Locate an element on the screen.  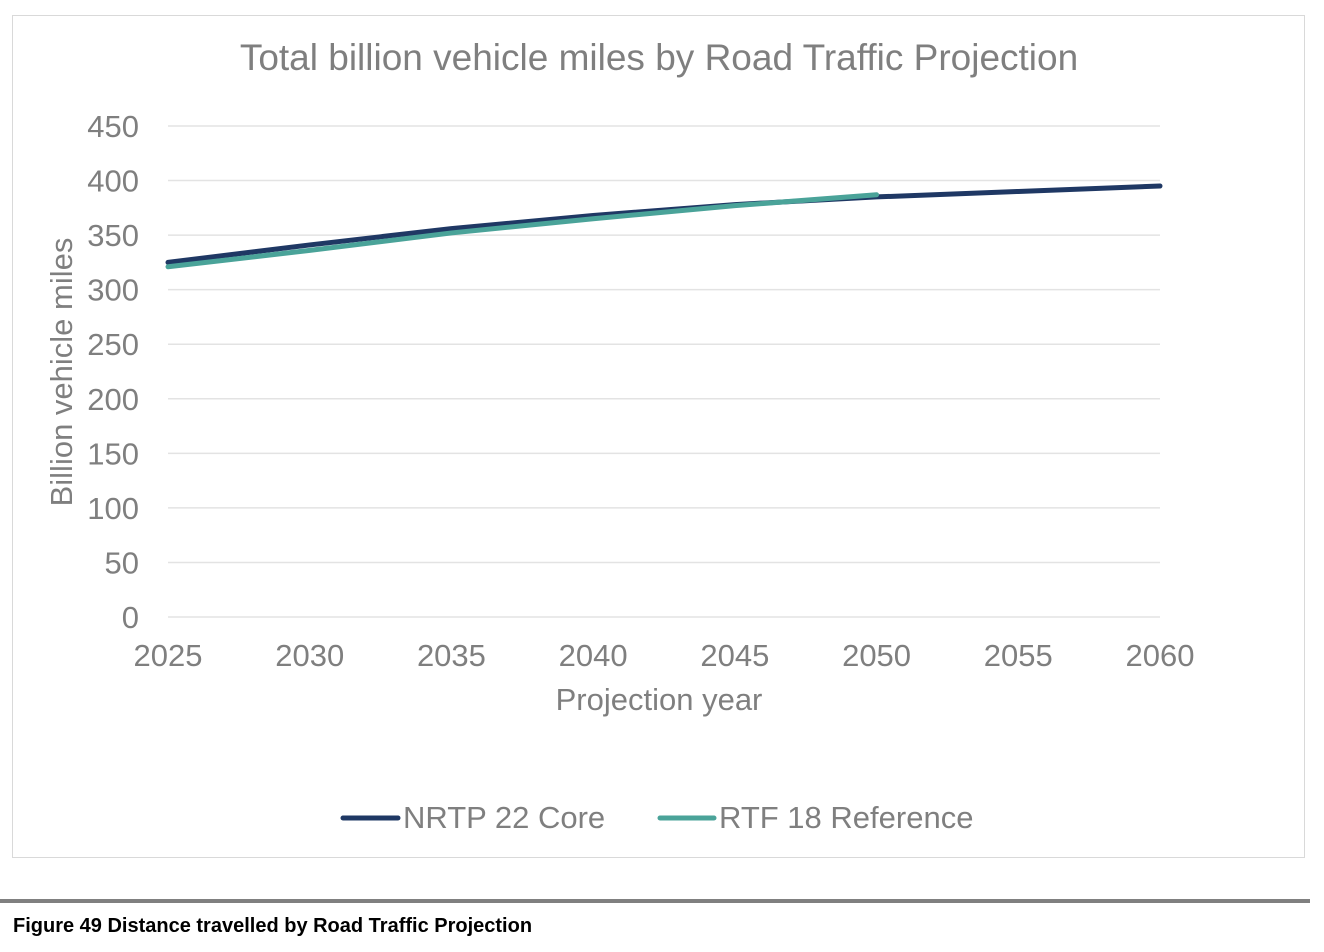
y-tick-label: 450 is located at coordinates (113, 126).